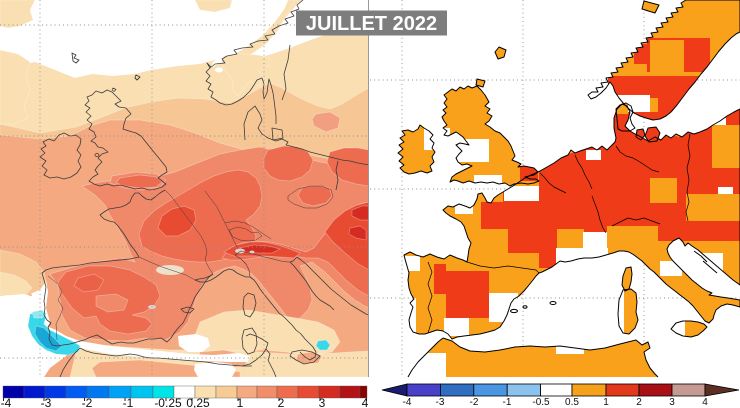 The width and height of the screenshot is (740, 408). What do you see at coordinates (371, 24) in the screenshot?
I see `svg-text: JUILLET 2022` at bounding box center [371, 24].